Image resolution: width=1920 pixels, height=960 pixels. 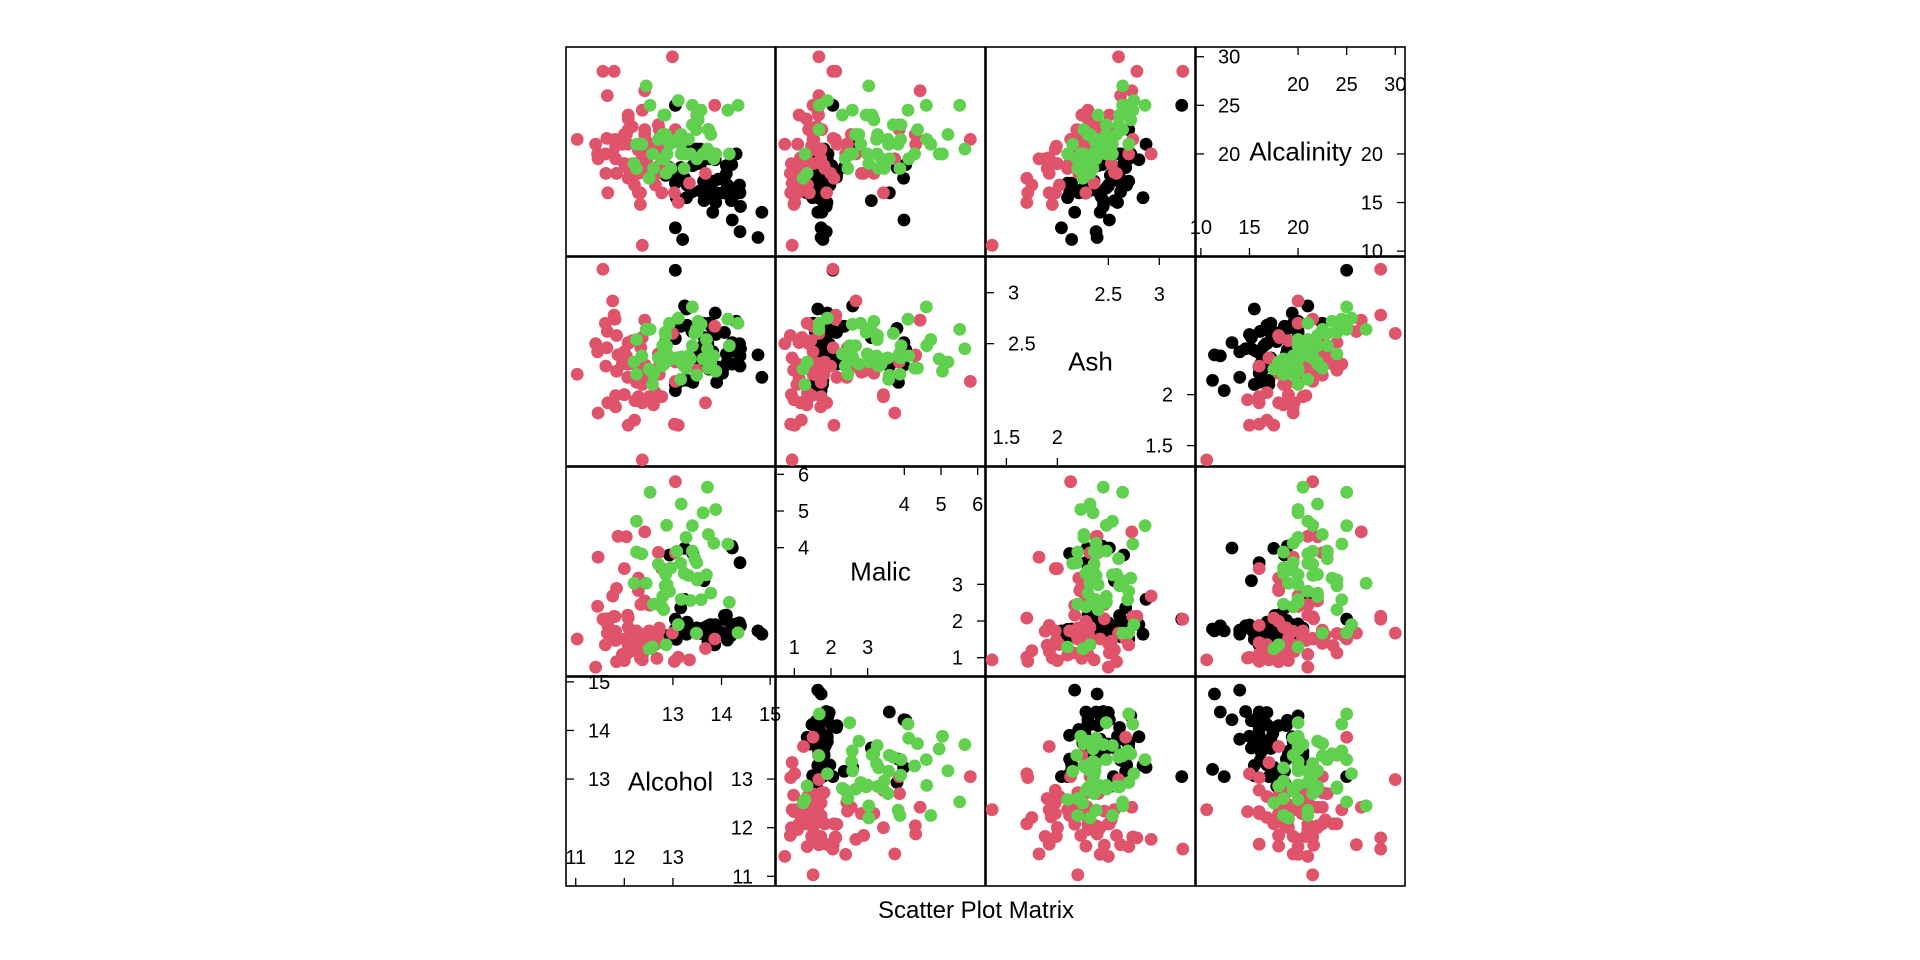 I want to click on tick-label: 20, so click(x=1298, y=85).